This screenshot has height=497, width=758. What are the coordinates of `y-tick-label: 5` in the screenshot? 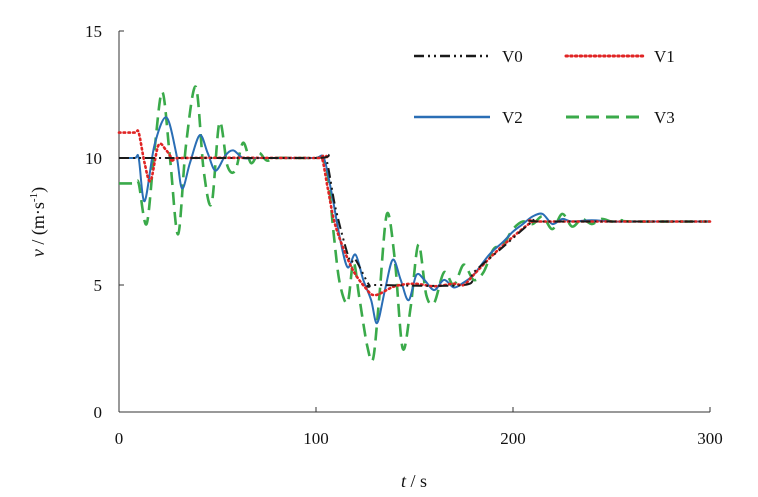 It's located at (98, 285).